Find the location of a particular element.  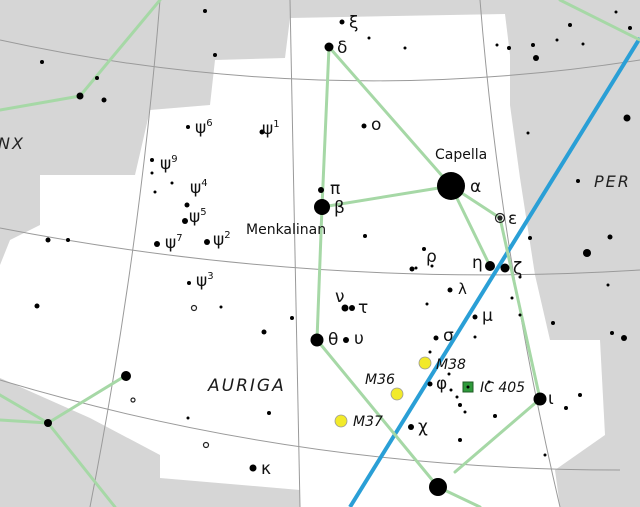

star-epsilon is located at coordinates (500, 218).